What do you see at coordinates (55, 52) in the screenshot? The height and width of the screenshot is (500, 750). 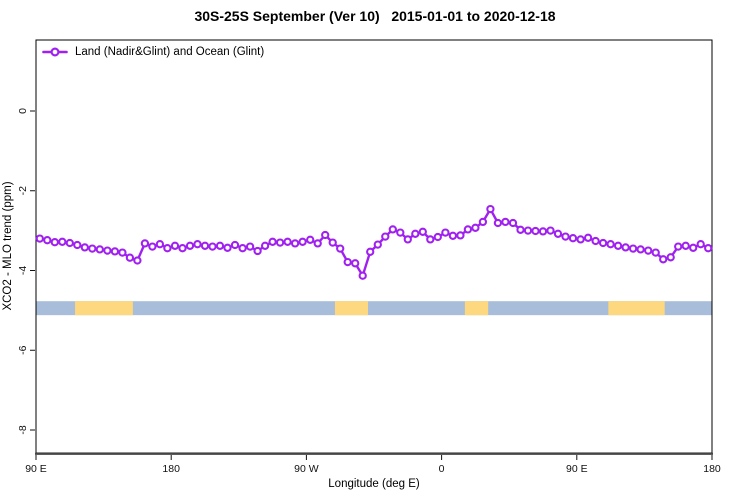 I see `legend-marker-icon` at bounding box center [55, 52].